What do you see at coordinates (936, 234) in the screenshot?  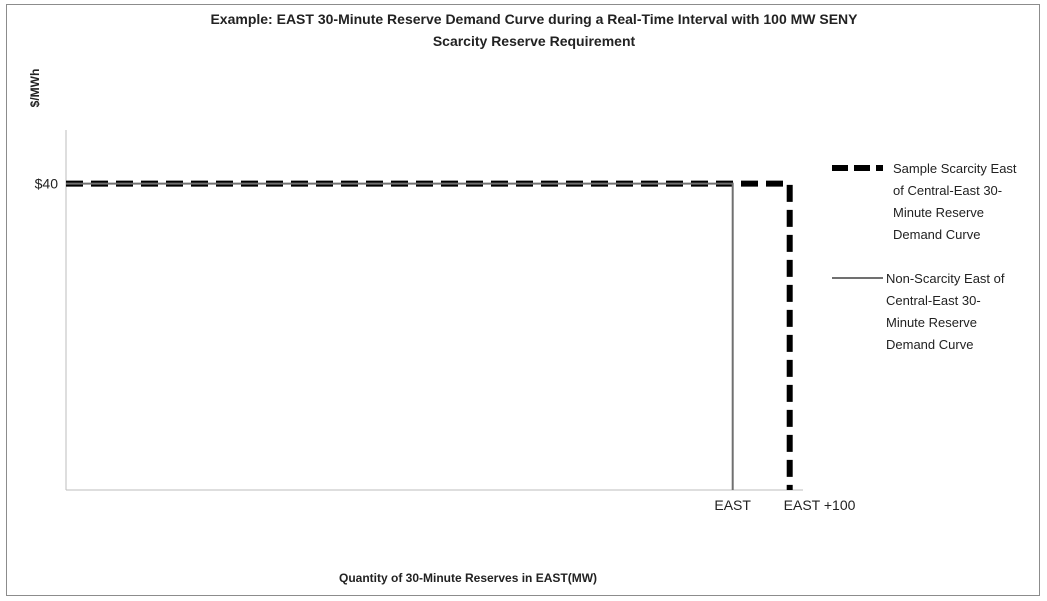 I see `legend-label-scarcity-line-4: Demand Curve` at bounding box center [936, 234].